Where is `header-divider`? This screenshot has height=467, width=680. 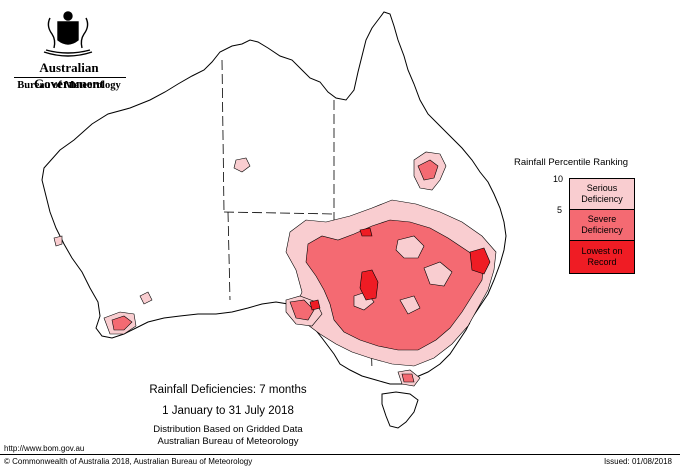 header-divider is located at coordinates (70, 77).